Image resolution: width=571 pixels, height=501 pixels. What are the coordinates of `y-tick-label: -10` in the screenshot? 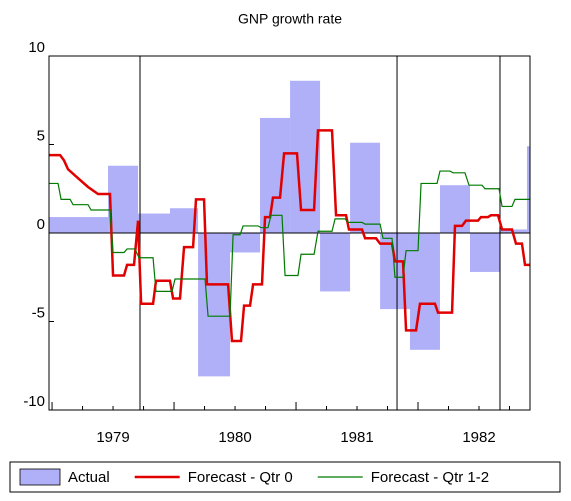 It's located at (34, 401).